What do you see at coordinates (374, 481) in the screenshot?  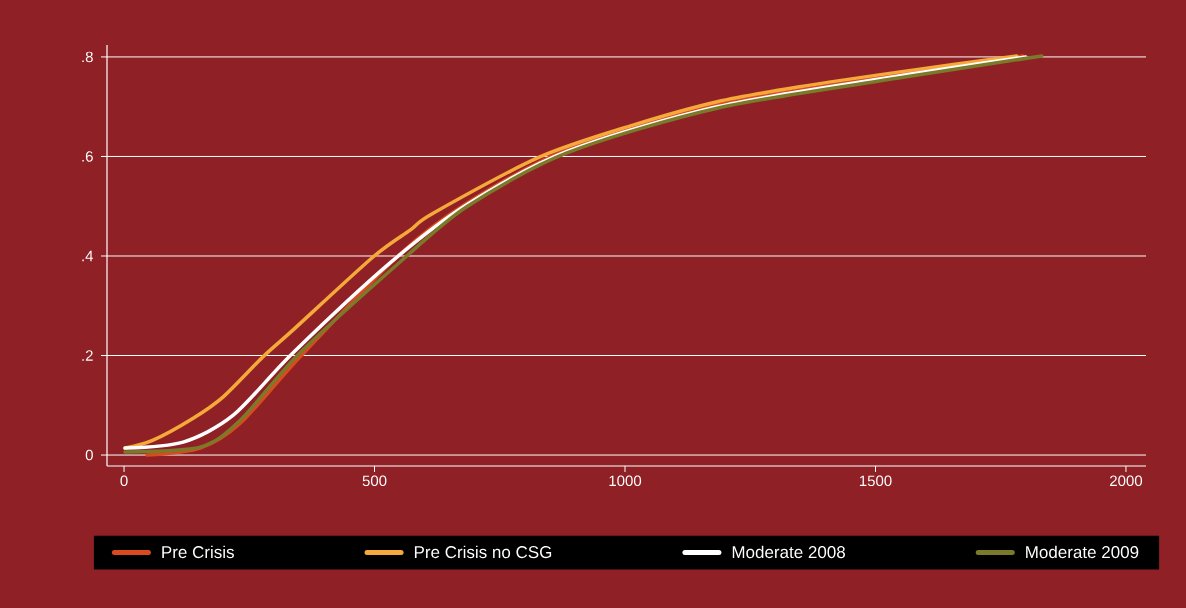 I see `x-tick-label: 500` at bounding box center [374, 481].